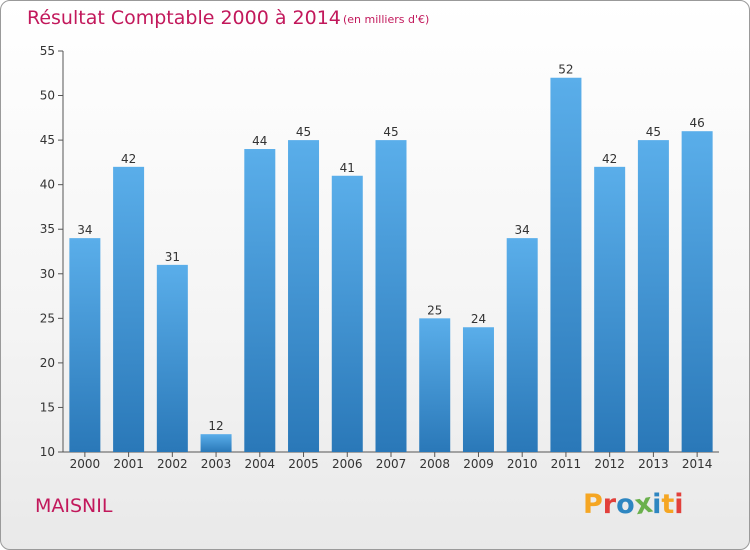  Describe the element at coordinates (347, 168) in the screenshot. I see `bar-value-label: 41` at that location.